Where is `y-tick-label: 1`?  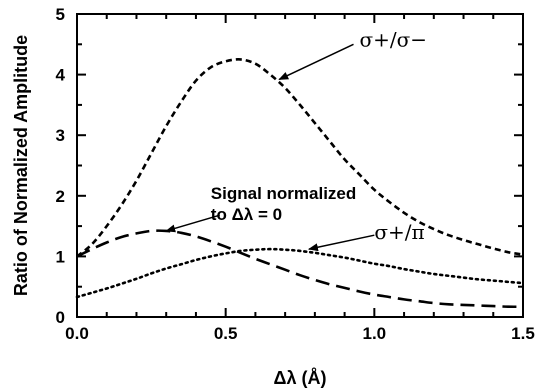 y-tick-label: 1 is located at coordinates (60, 256).